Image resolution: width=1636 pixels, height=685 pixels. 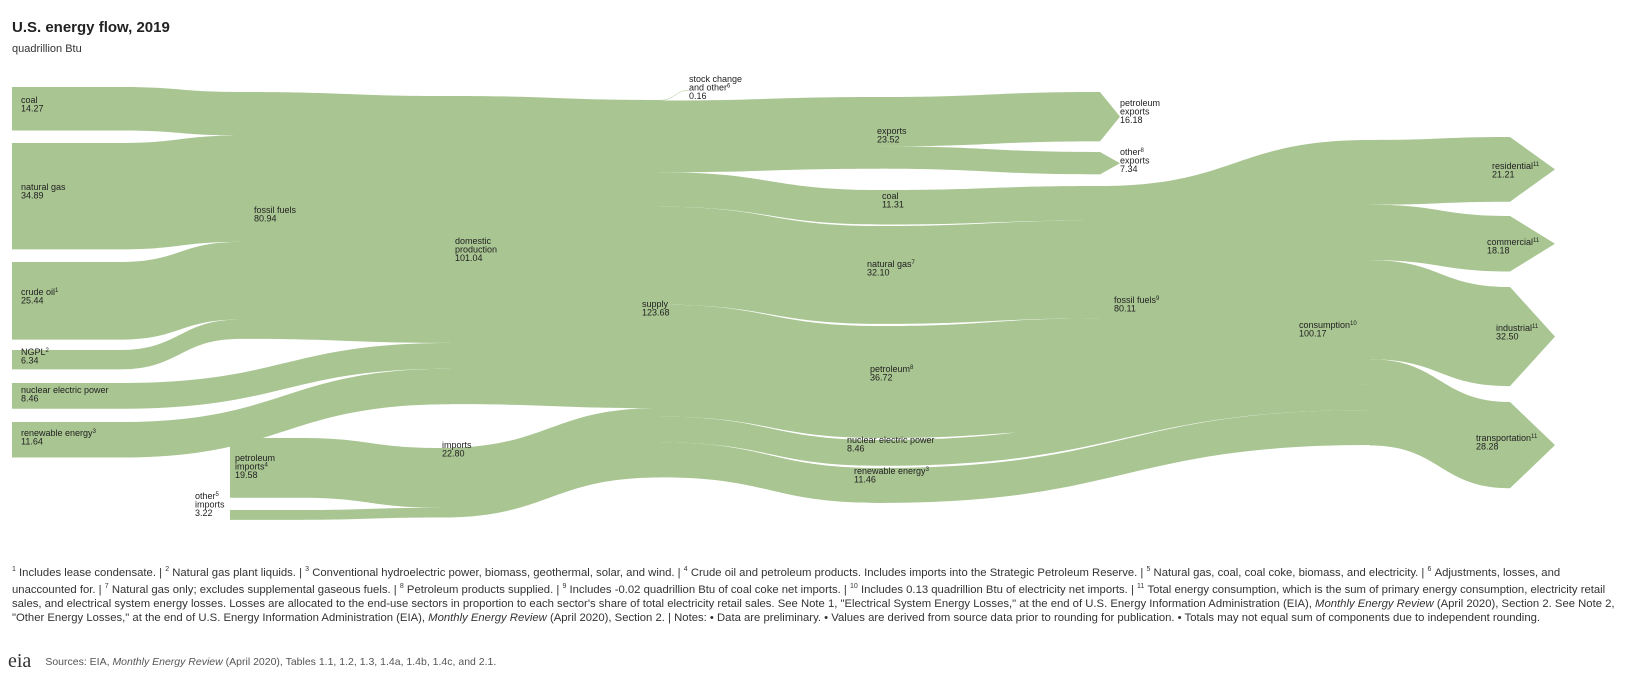 What do you see at coordinates (267, 466) in the screenshot?
I see `note-marker: 4` at bounding box center [267, 466].